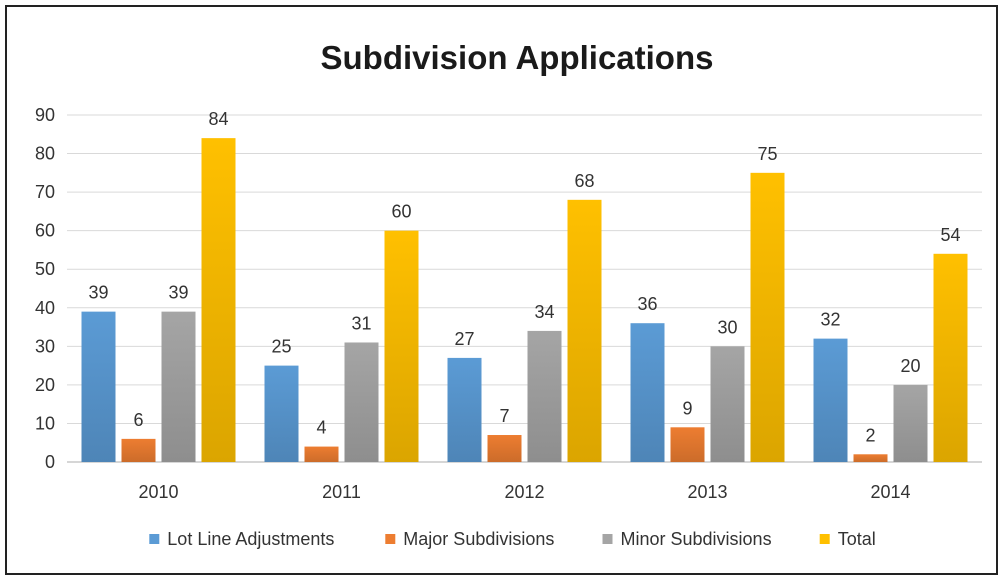 This screenshot has height=582, width=1005. I want to click on data-label: 30, so click(727, 327).